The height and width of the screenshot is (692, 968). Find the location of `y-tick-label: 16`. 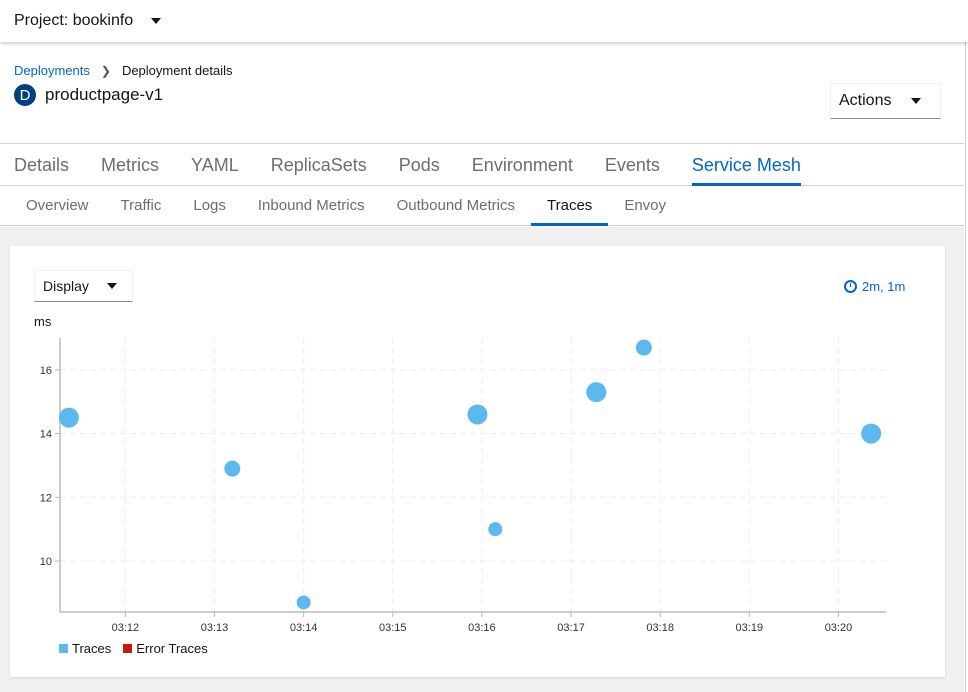

y-tick-label: 16 is located at coordinates (46, 371).